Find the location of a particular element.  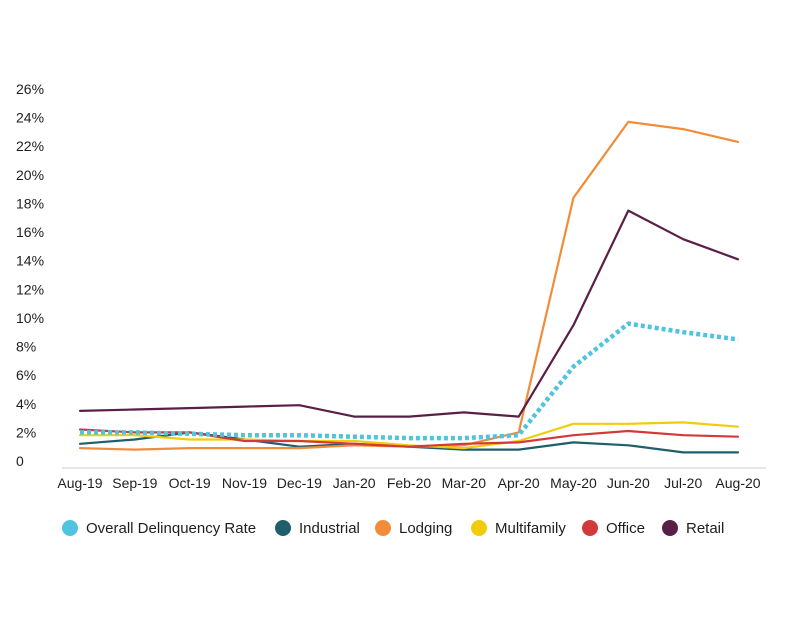

legend-label-industrial: Industrial is located at coordinates (329, 528).